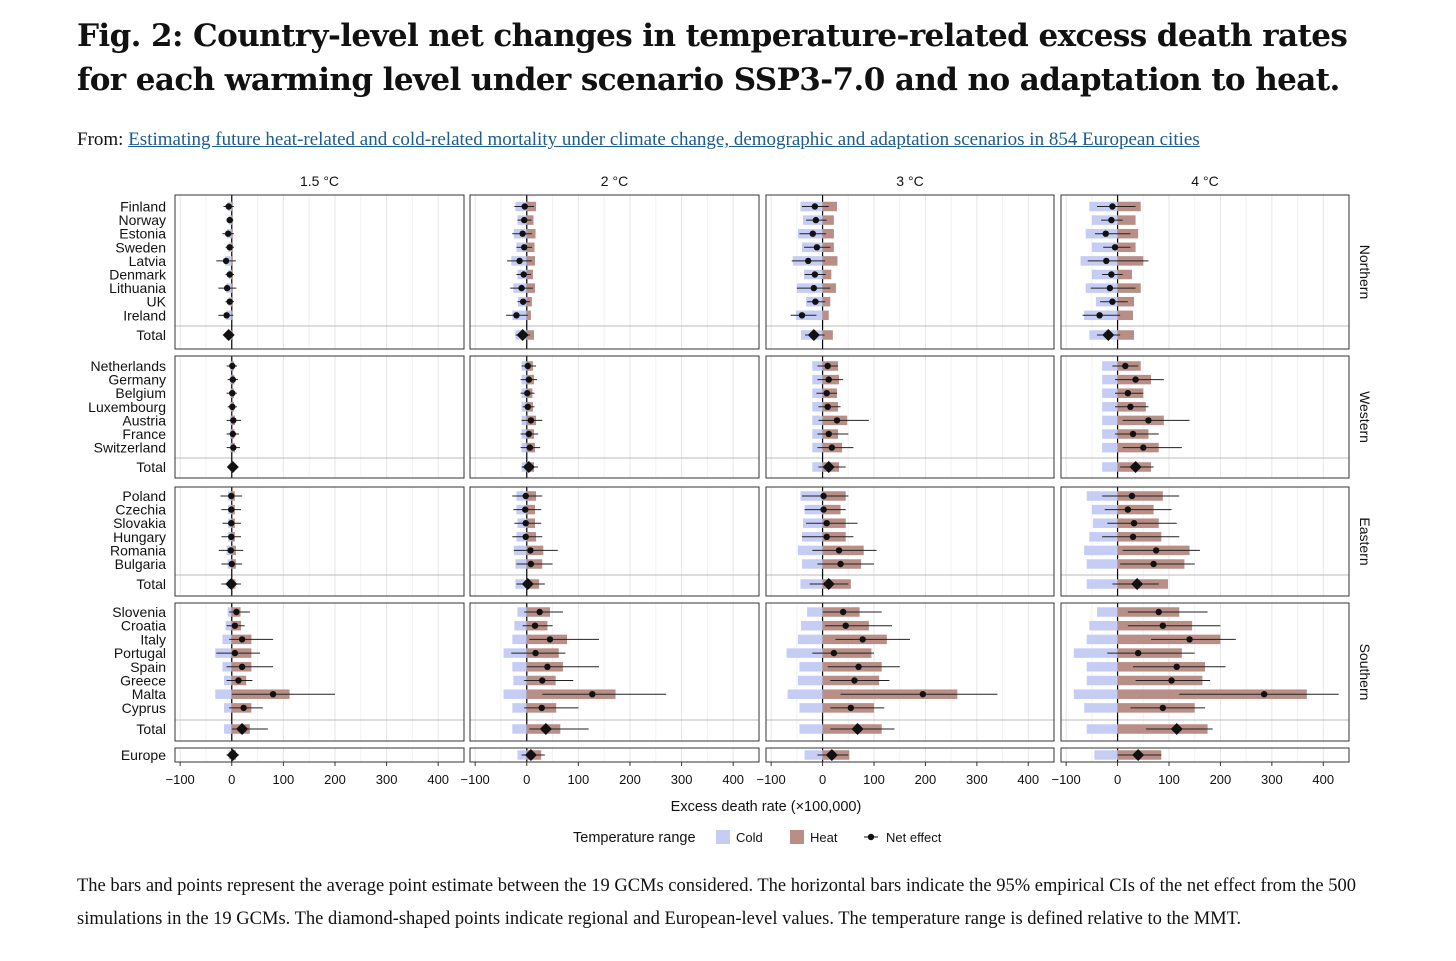 This screenshot has height=961, width=1456. What do you see at coordinates (138, 275) in the screenshot?
I see `country-label: Denmark` at bounding box center [138, 275].